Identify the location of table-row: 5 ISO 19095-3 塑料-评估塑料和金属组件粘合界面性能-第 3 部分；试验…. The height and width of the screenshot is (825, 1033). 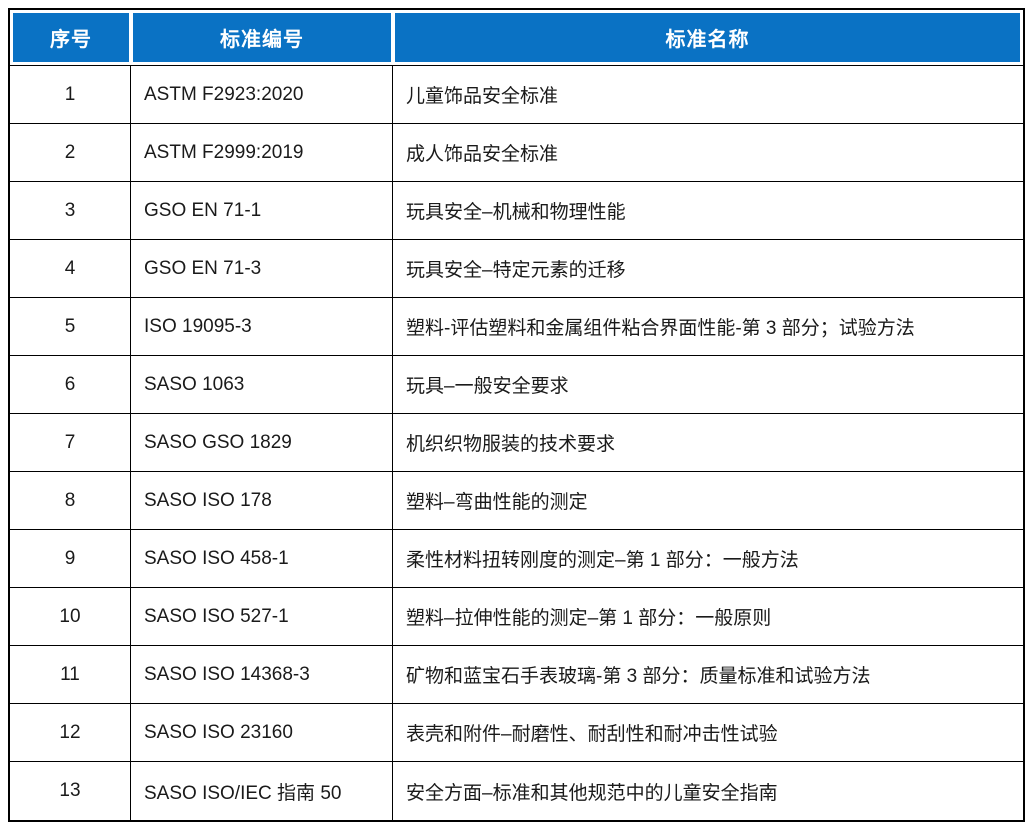
(516, 327).